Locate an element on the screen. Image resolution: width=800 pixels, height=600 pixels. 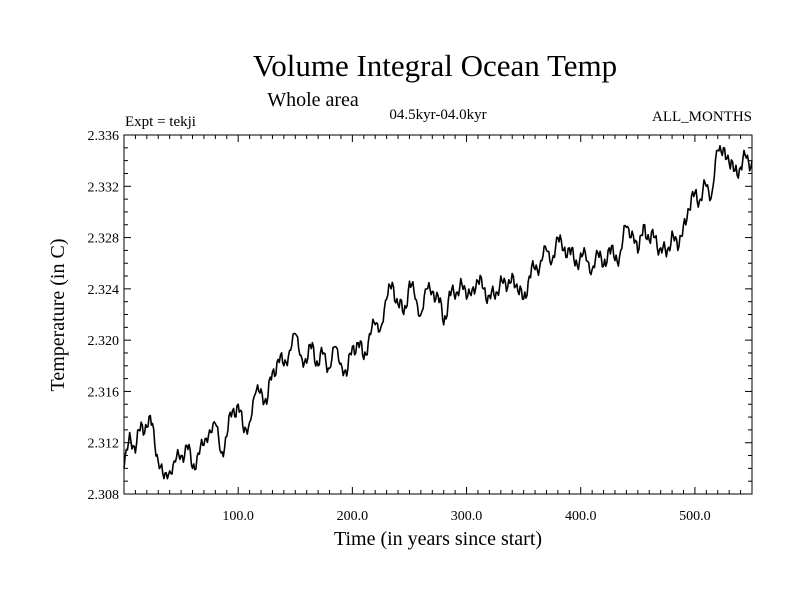
y-tick-label: 2.328 is located at coordinates (104, 239).